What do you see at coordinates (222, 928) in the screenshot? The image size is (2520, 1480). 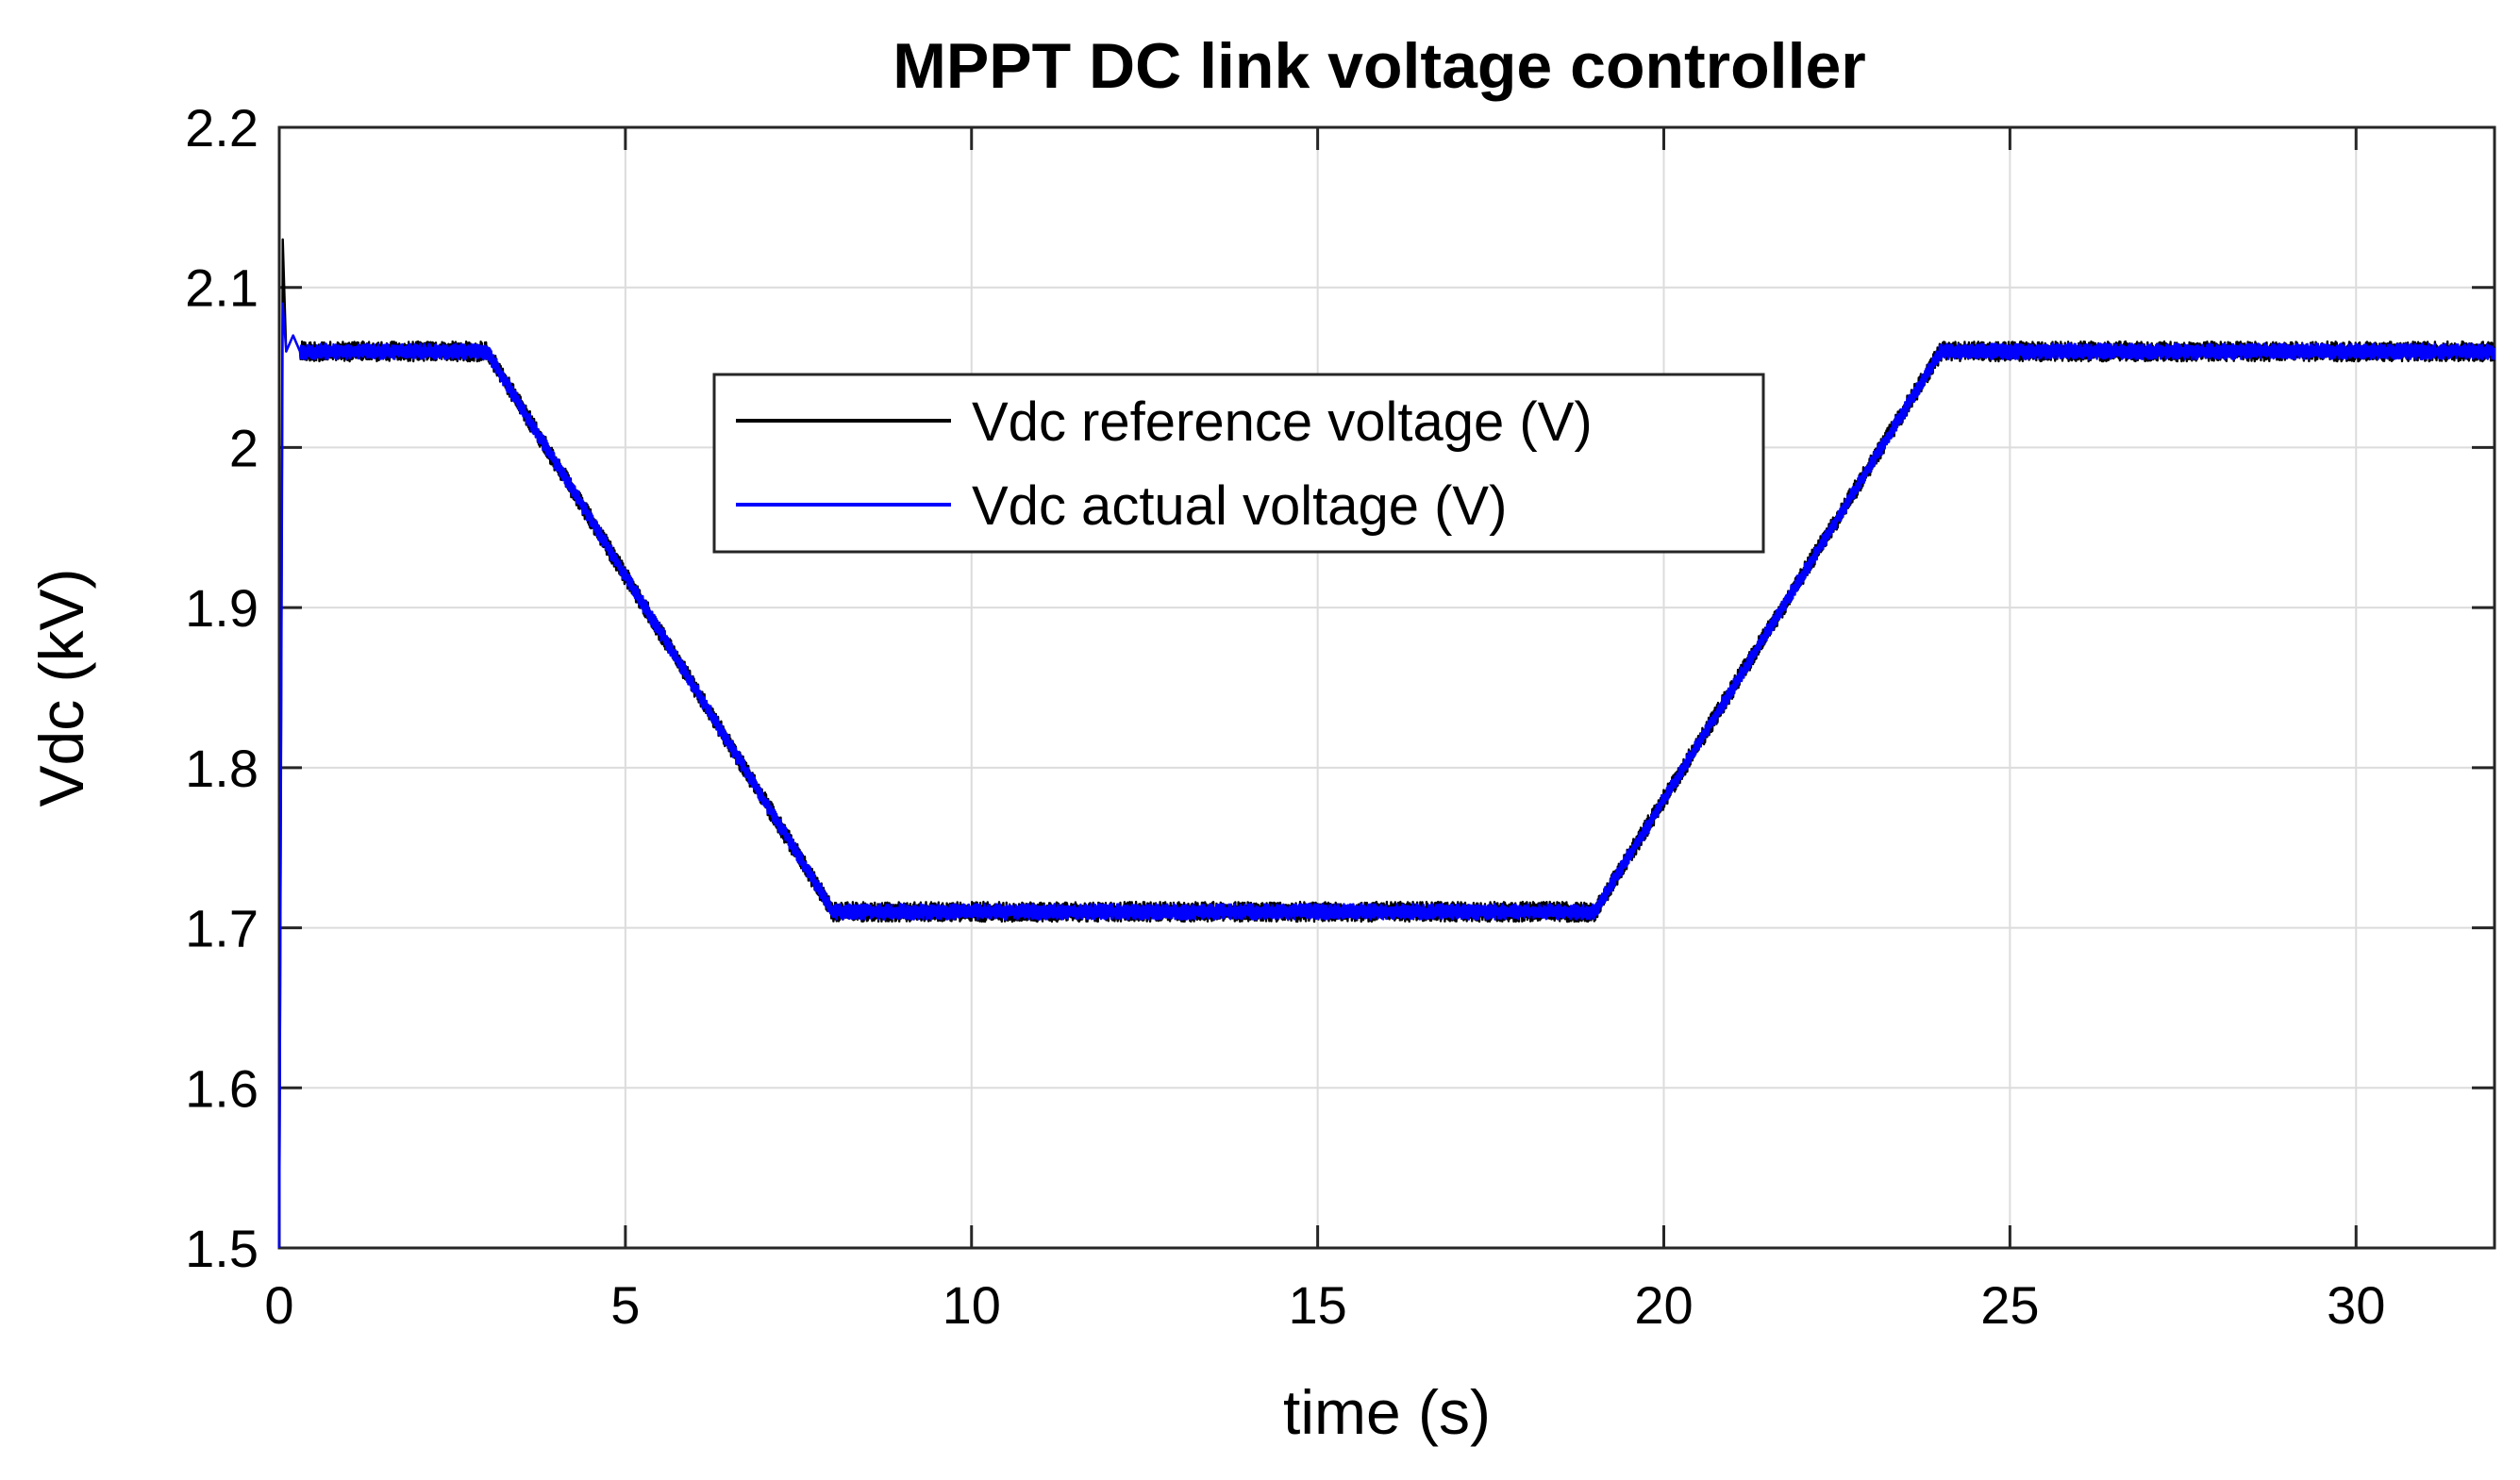 I see `y-tick-label: 1.7` at bounding box center [222, 928].